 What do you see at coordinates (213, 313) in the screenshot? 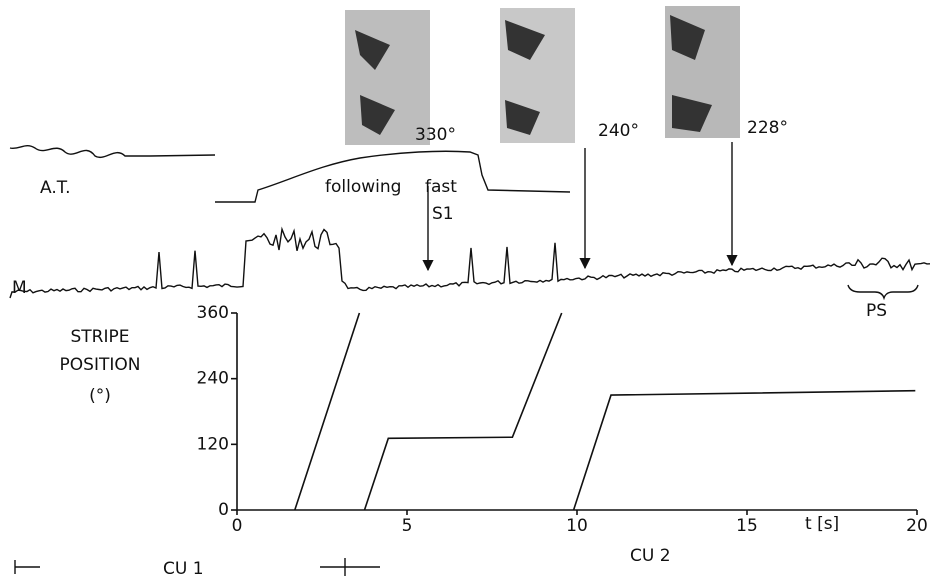
I see `y-tick-label: 360` at bounding box center [213, 313].